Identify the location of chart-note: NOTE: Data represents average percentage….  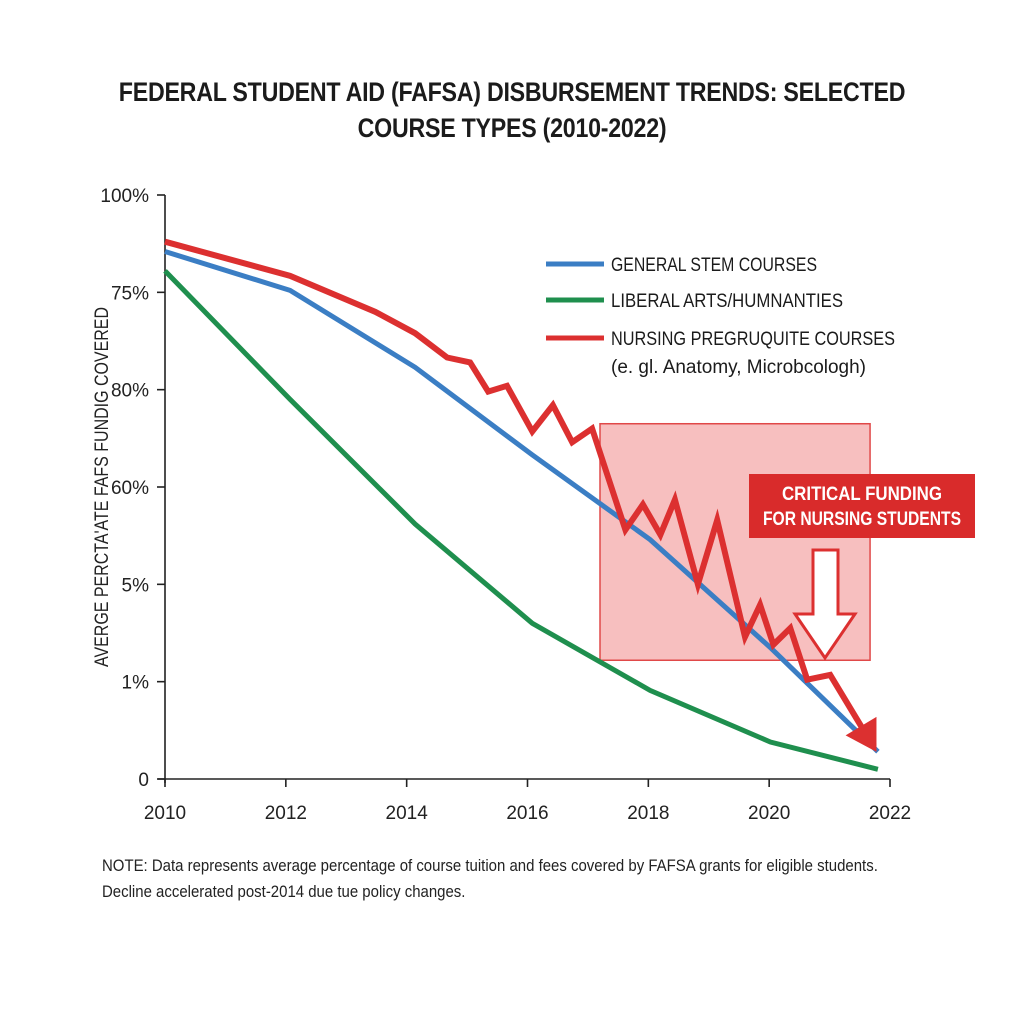
(498, 879).